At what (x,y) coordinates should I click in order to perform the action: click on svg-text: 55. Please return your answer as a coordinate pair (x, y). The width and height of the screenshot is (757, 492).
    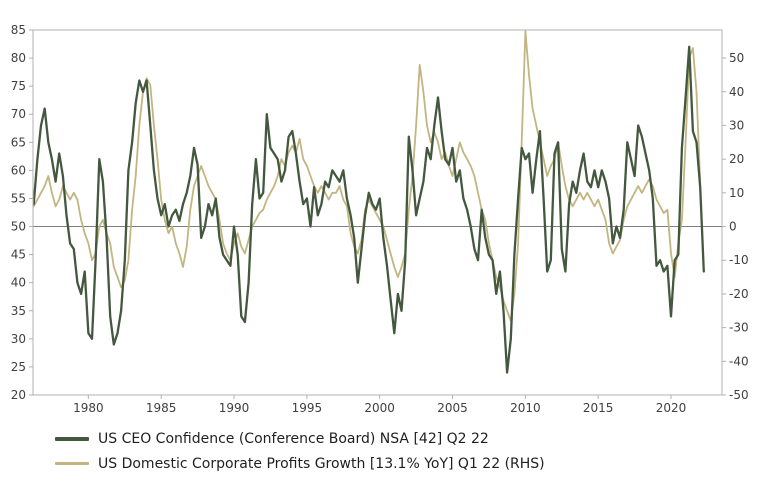
    Looking at the image, I should click on (18, 198).